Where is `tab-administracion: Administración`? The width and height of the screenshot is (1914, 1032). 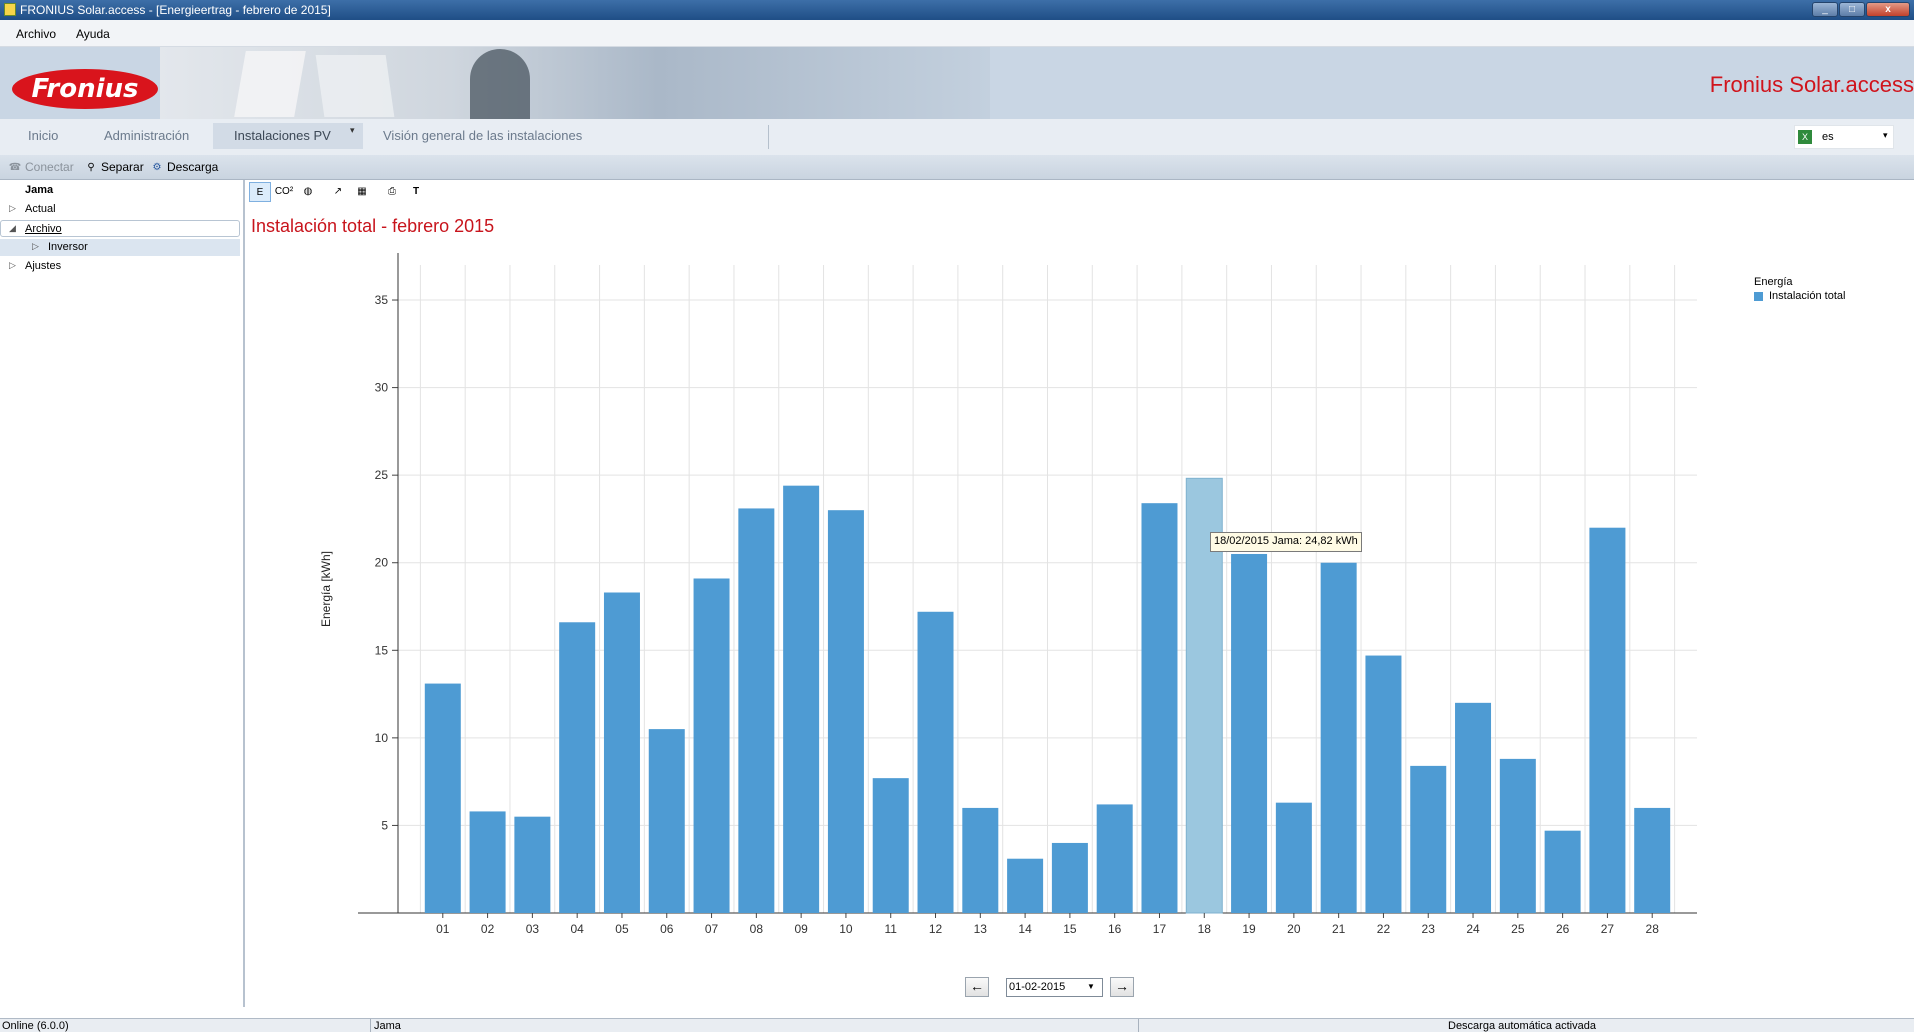
tab-administracion: Administración is located at coordinates (147, 135).